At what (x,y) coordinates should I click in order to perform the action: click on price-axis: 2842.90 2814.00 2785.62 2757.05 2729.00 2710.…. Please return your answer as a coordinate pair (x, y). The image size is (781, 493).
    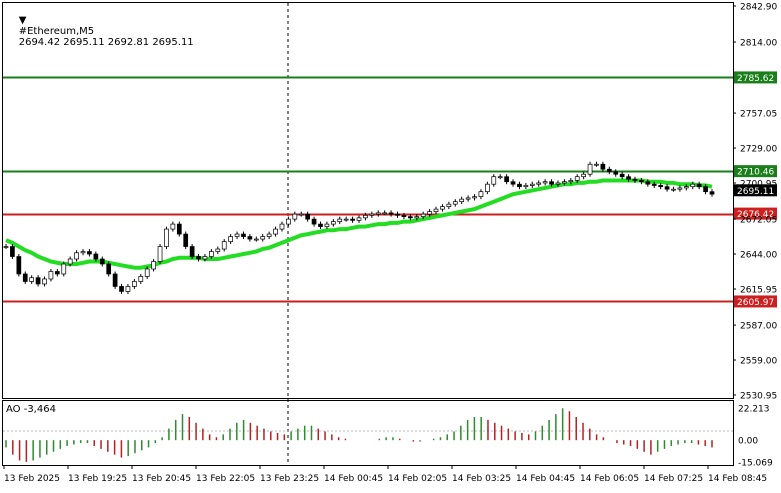
    Looking at the image, I should click on (755, 202).